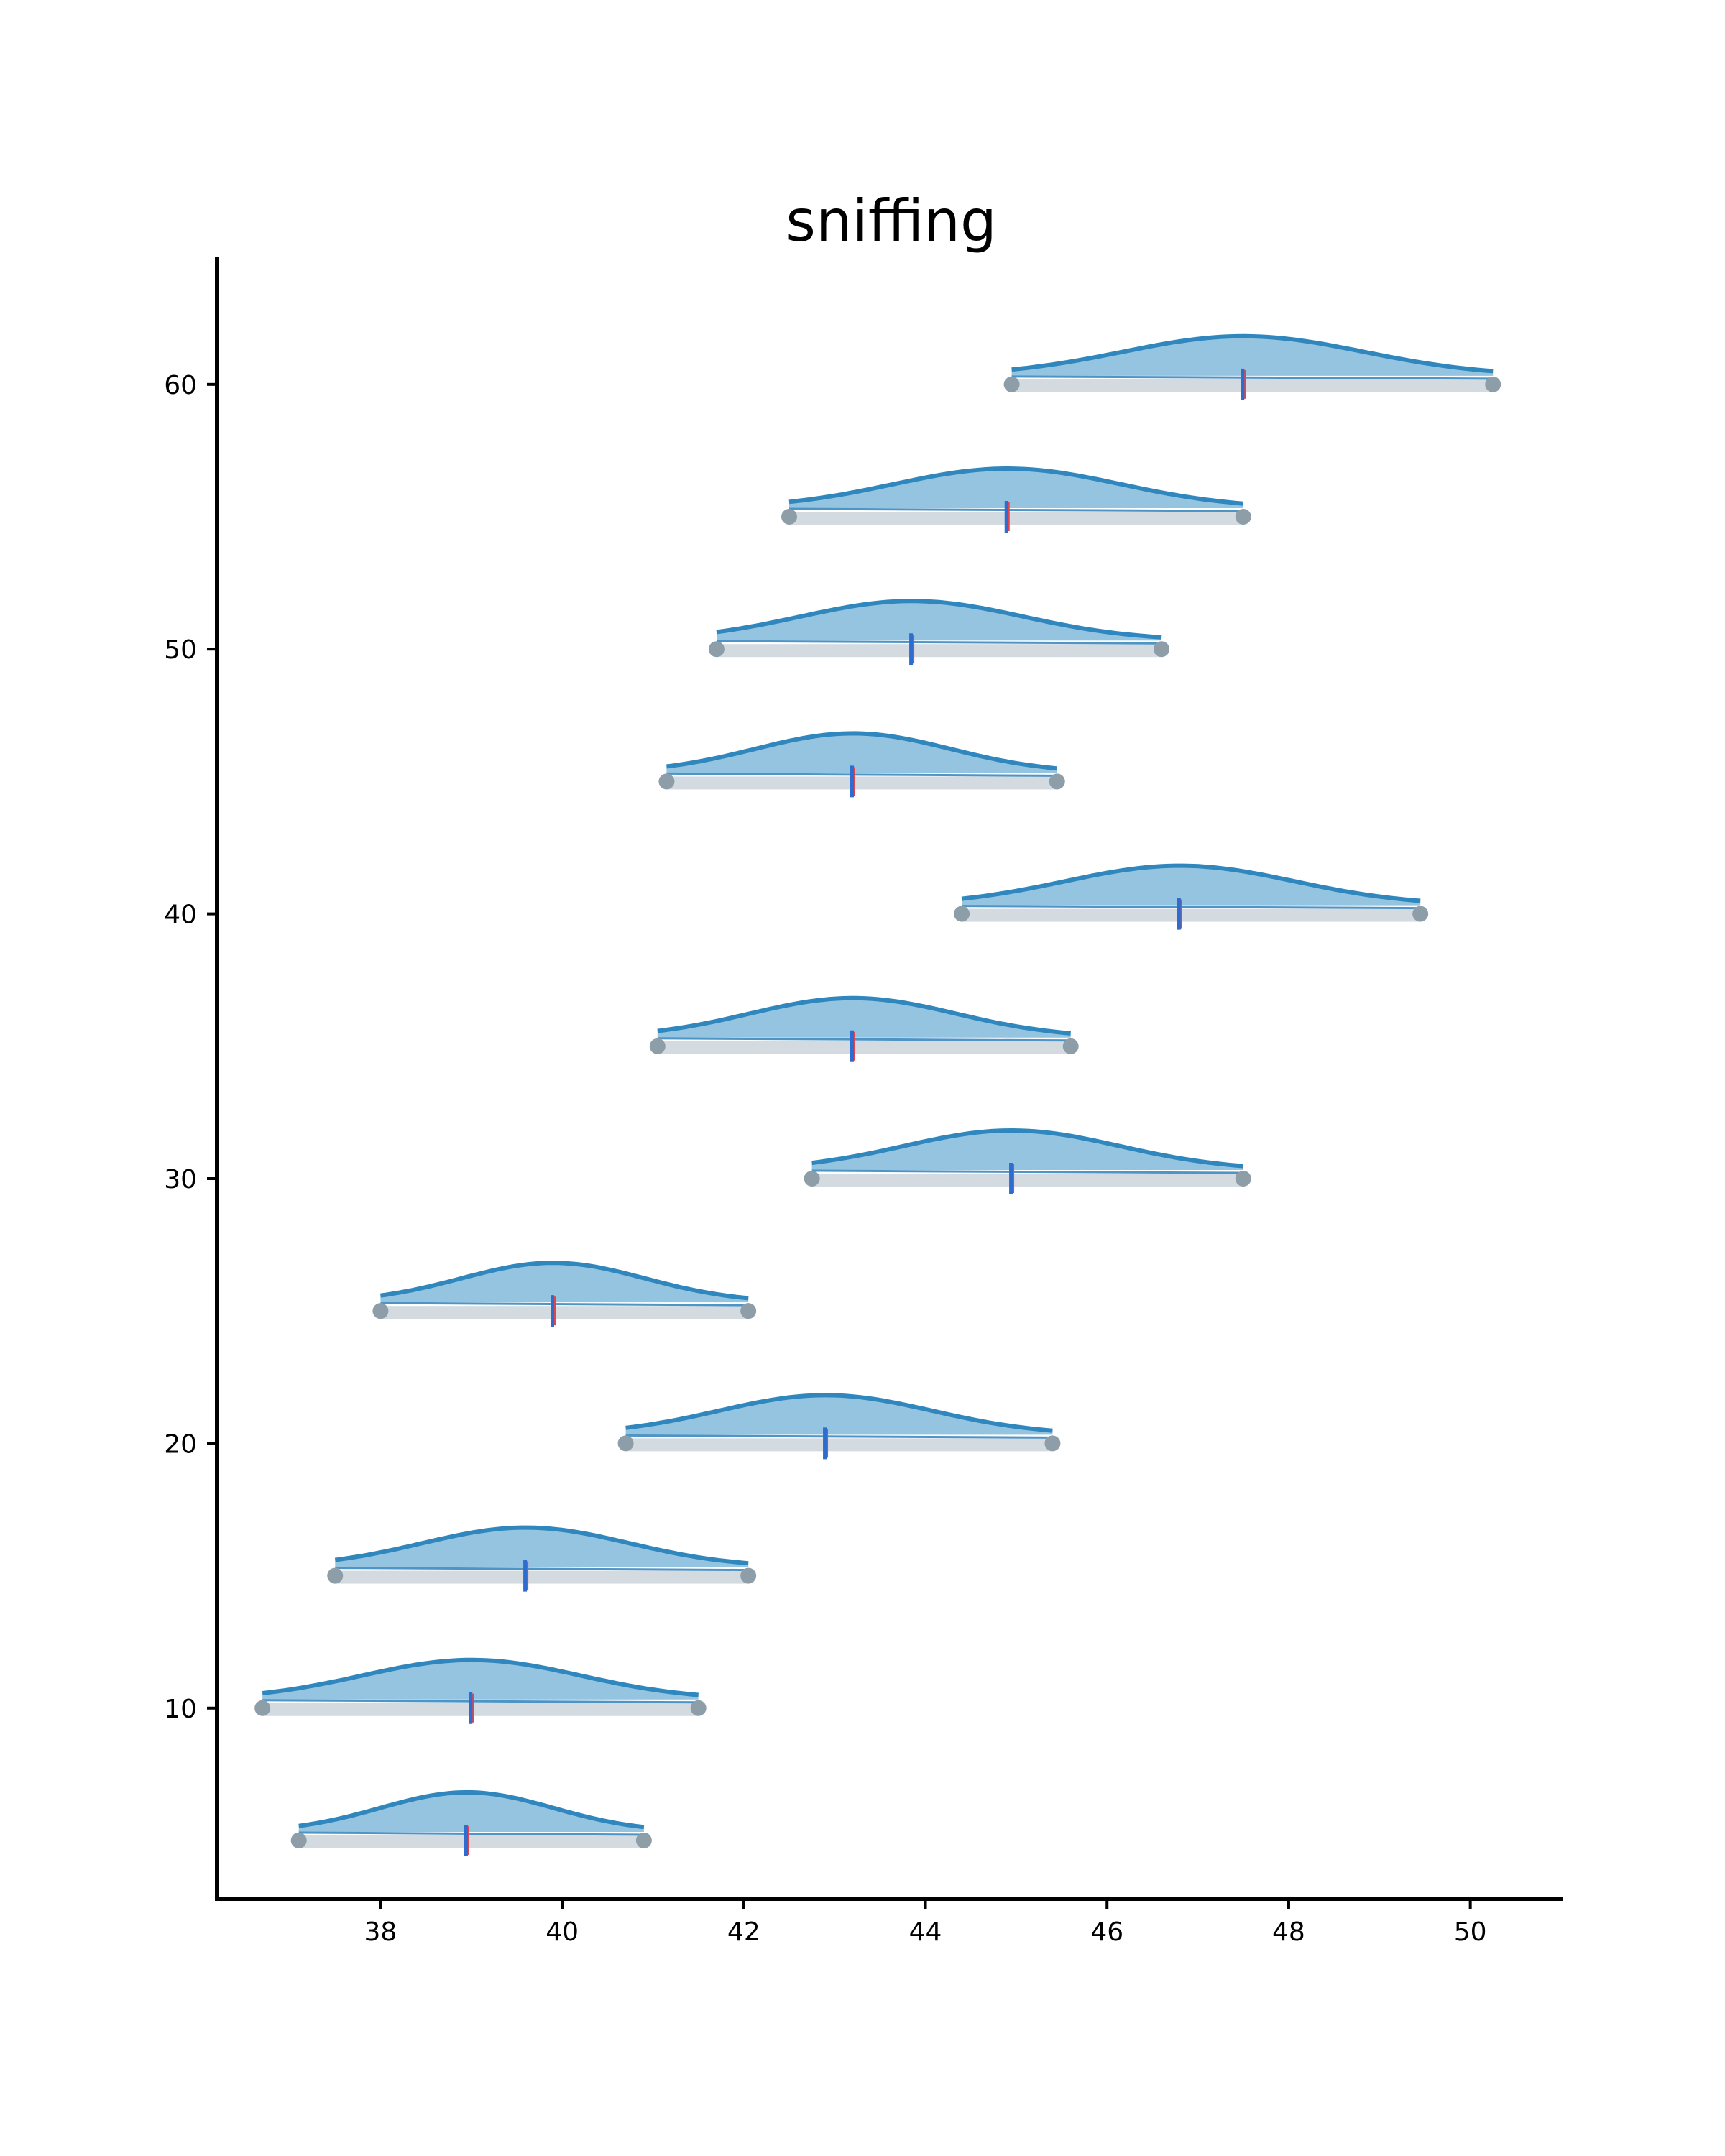 Image resolution: width=1725 pixels, height=2156 pixels. What do you see at coordinates (743, 1932) in the screenshot?
I see `x-tick-label: 42` at bounding box center [743, 1932].